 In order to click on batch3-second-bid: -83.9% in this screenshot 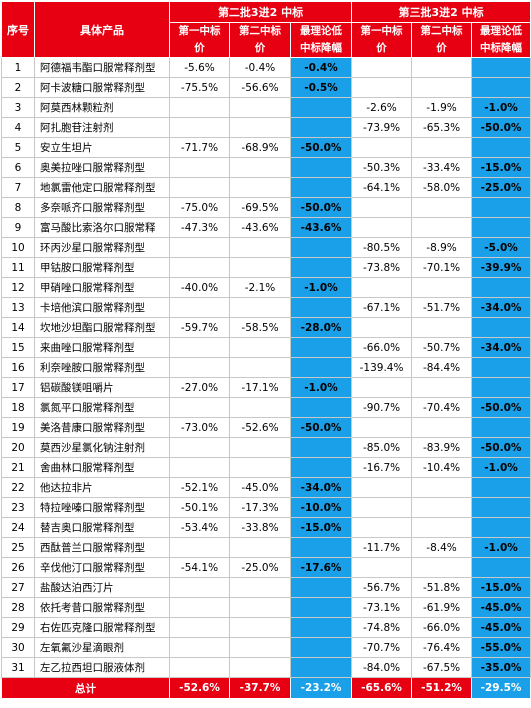, I will do `click(442, 447)`.